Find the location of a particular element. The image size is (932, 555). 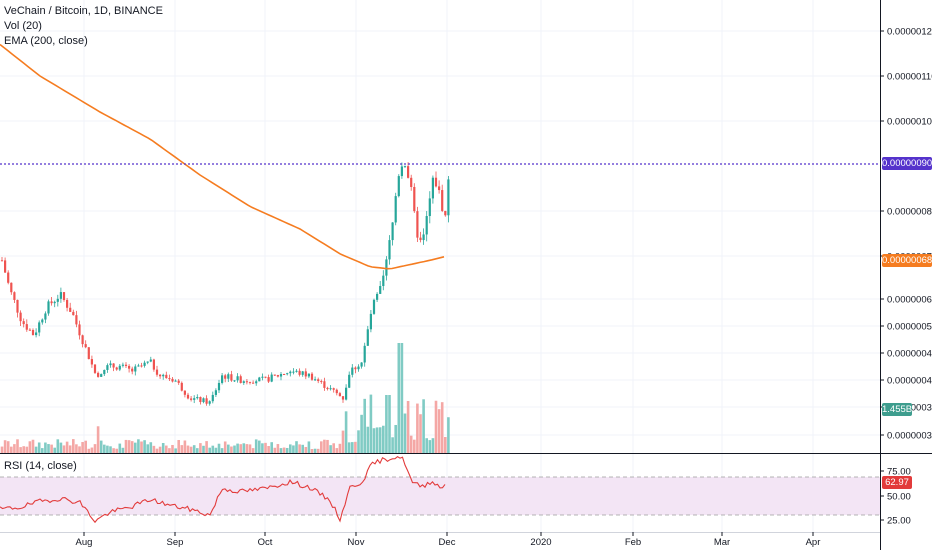

volume-indicator-label: Vol (20) is located at coordinates (23, 26).